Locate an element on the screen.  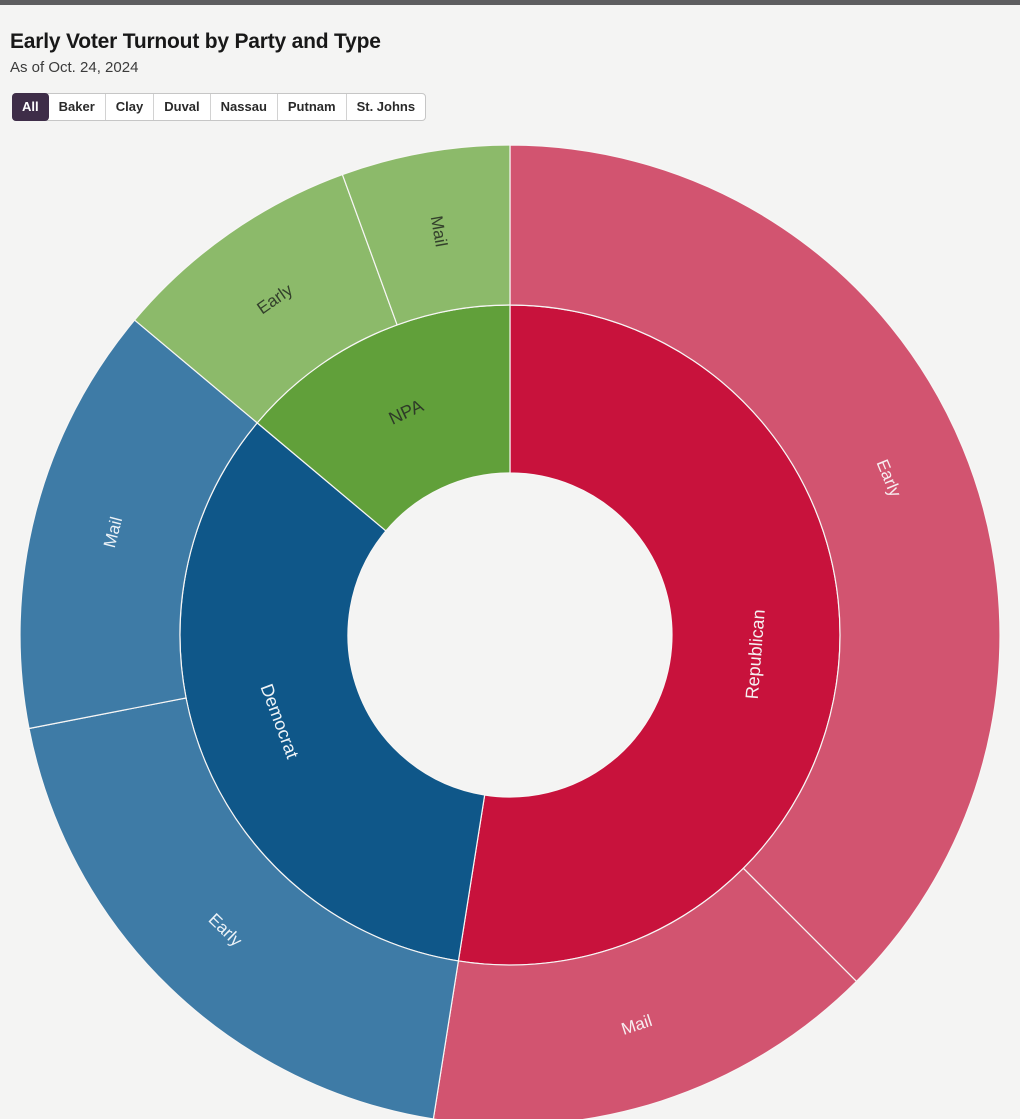
segment-republican-mail is located at coordinates (645, 993).